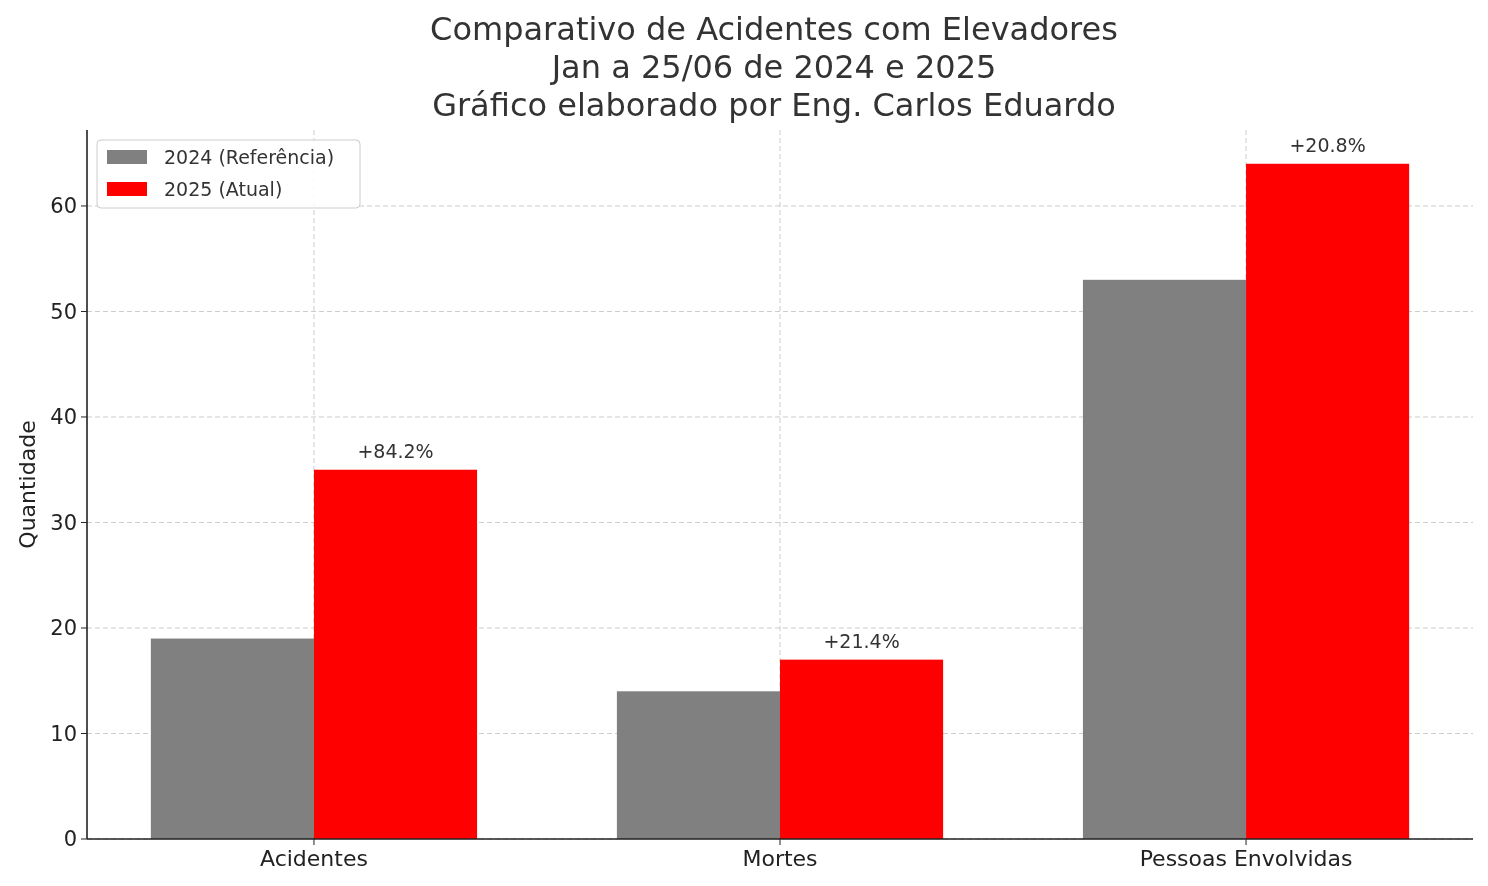 Image resolution: width=1488 pixels, height=886 pixels. I want to click on y-tick-label: 0, so click(70, 839).